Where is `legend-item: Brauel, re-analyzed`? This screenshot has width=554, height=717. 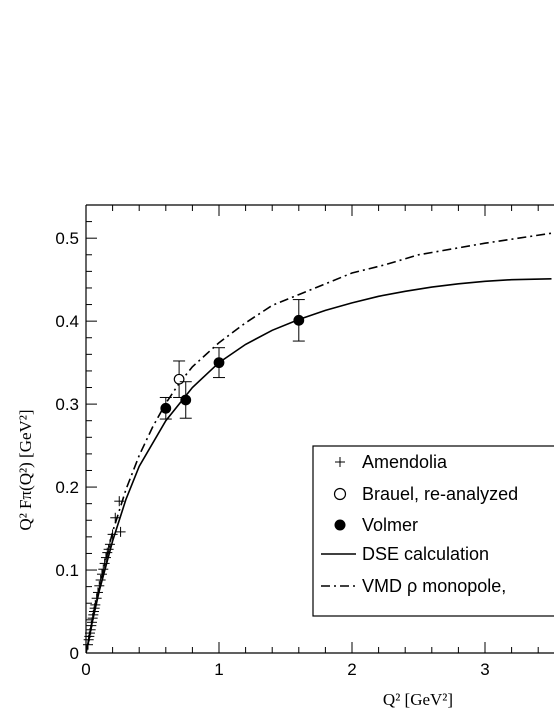
legend-item: Brauel, re-analyzed is located at coordinates (425, 494).